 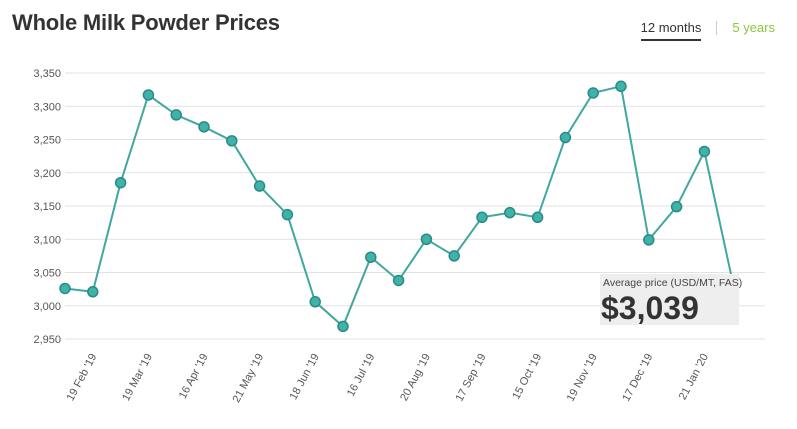 What do you see at coordinates (753, 27) in the screenshot?
I see `tab-5-years: 5 years` at bounding box center [753, 27].